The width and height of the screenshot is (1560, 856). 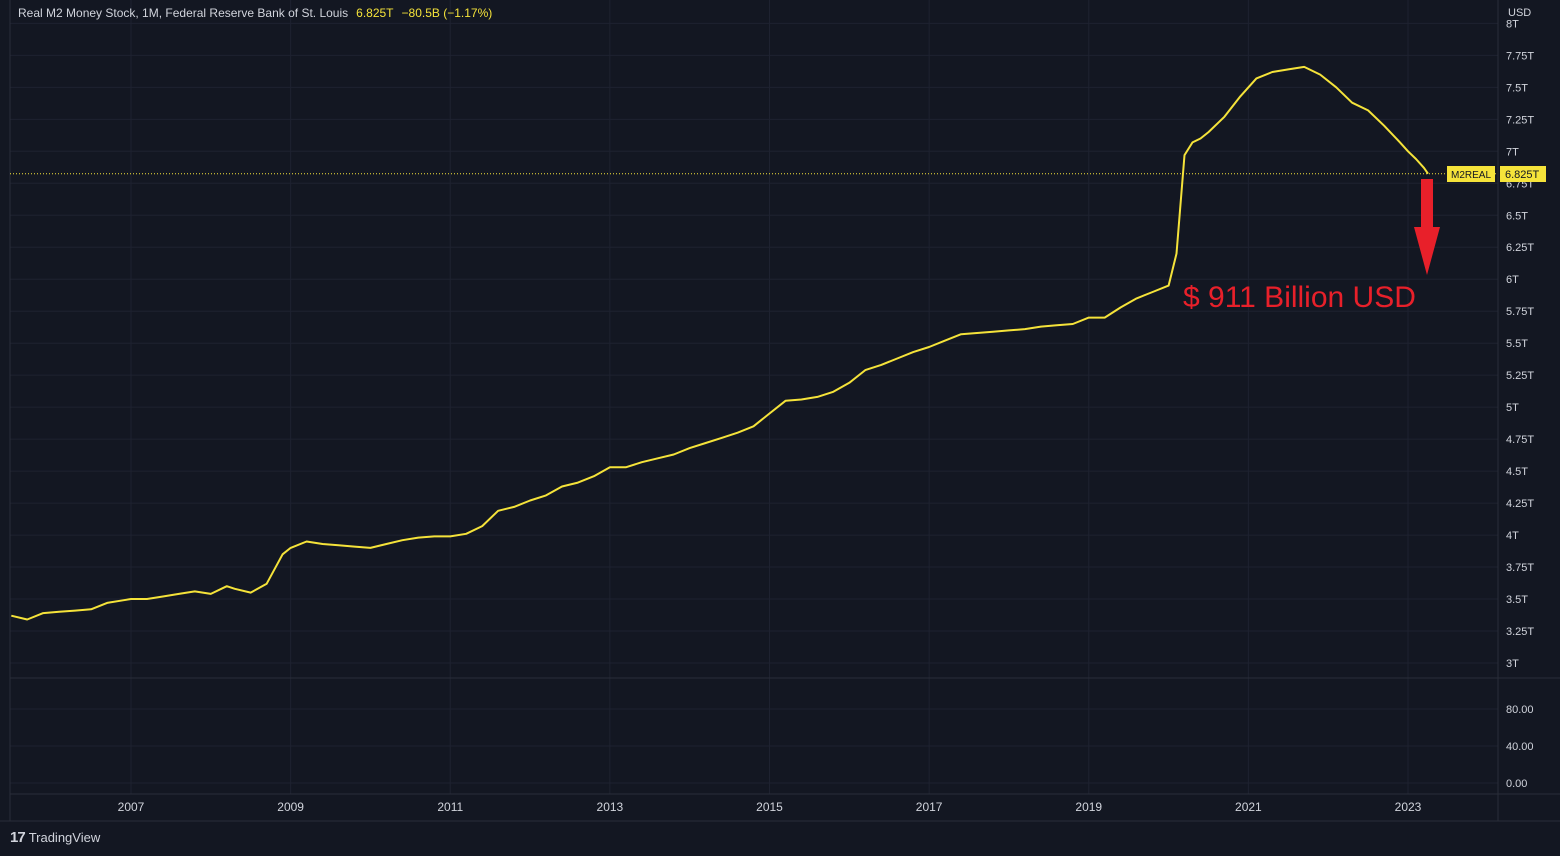 I want to click on brand: 17 TradingView, so click(x=55, y=837).